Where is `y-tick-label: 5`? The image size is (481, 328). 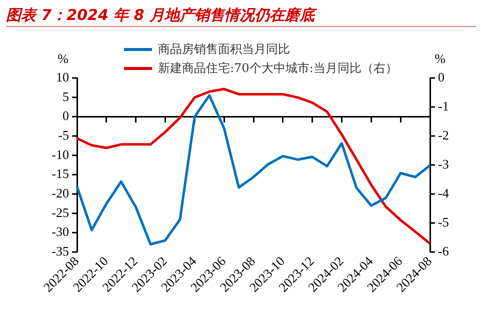 y-tick-label: 5 is located at coordinates (65, 96).